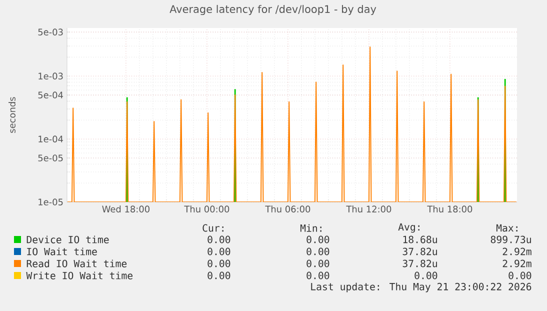 This screenshot has height=311, width=547. I want to click on legend-label: Write IO Wait time, so click(79, 276).